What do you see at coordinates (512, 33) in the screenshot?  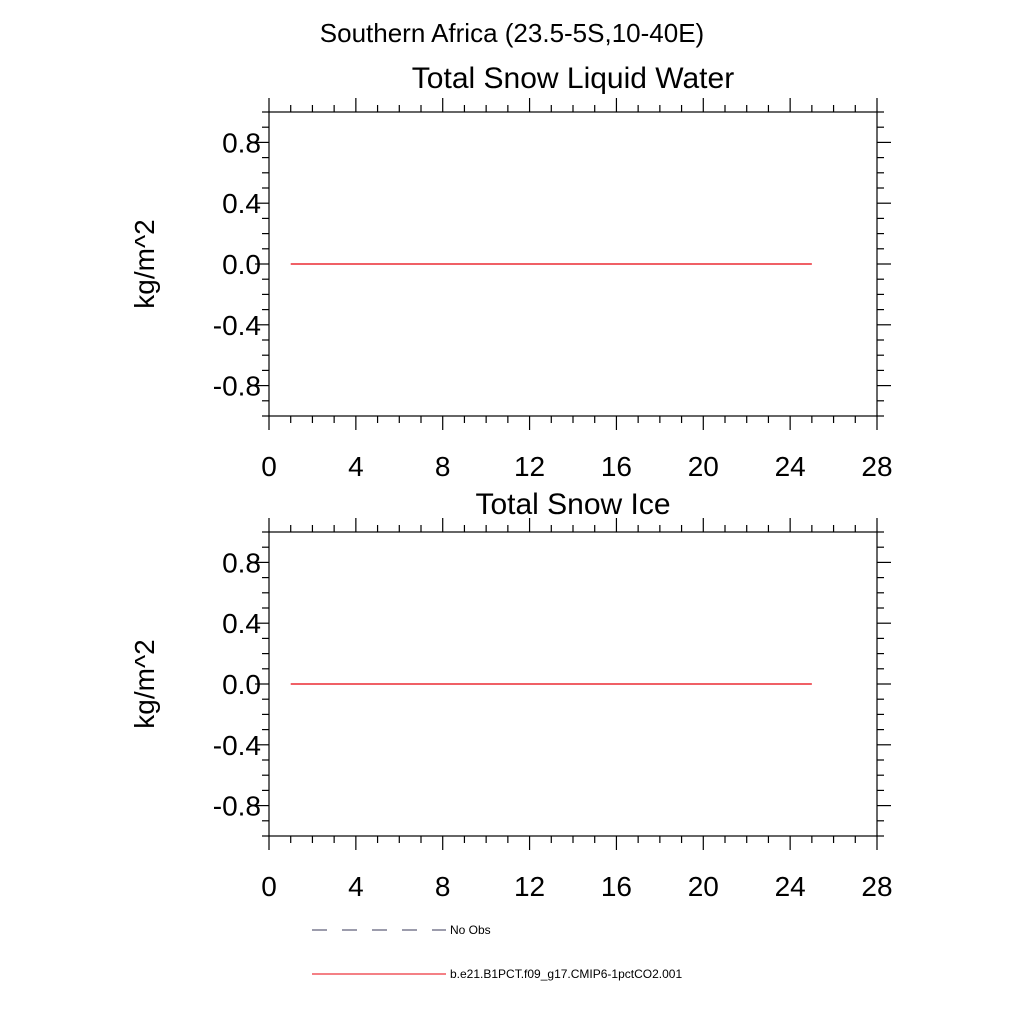 I see `figure-suptitle: Southern Africa (23.5-5S,10-40E)` at bounding box center [512, 33].